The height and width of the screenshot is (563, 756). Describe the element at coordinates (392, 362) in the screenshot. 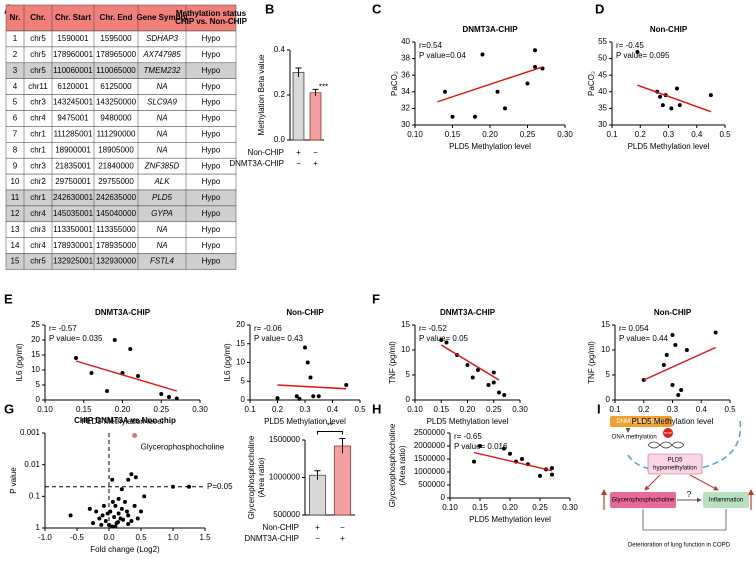

I see `y-axis-label: TNF (pg/ml)` at that location.